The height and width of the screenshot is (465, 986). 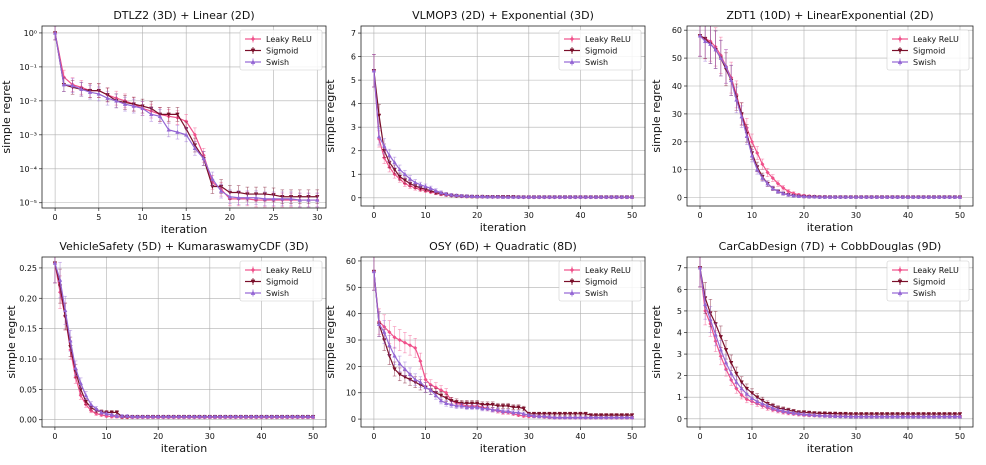 What do you see at coordinates (677, 114) in the screenshot?
I see `y-tick-label: 30` at bounding box center [677, 114].